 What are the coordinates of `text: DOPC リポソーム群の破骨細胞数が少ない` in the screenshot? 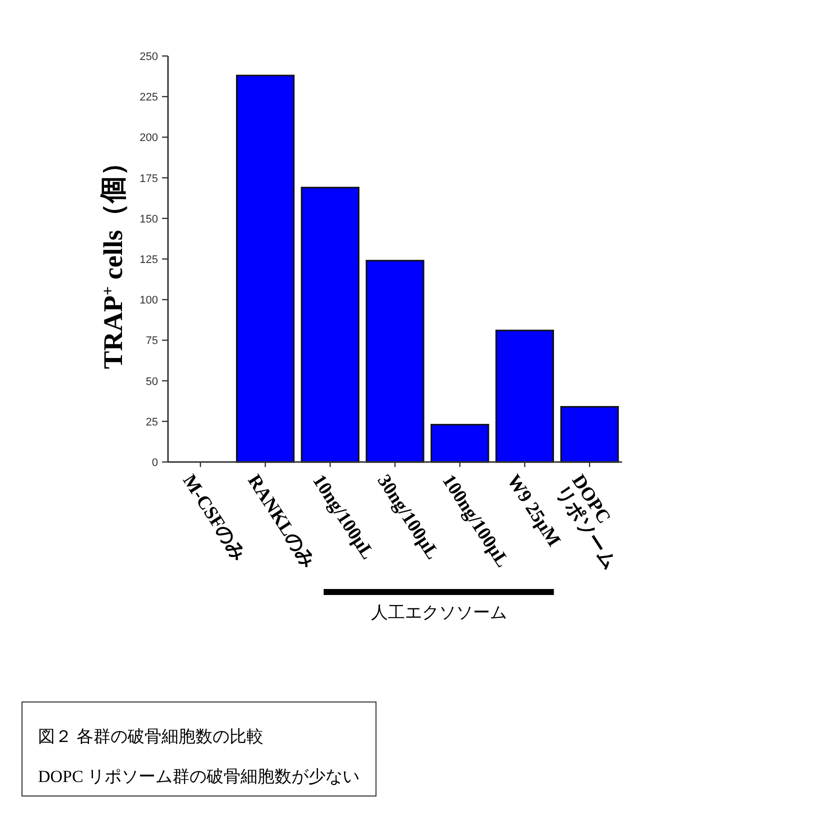 It's located at (199, 776).